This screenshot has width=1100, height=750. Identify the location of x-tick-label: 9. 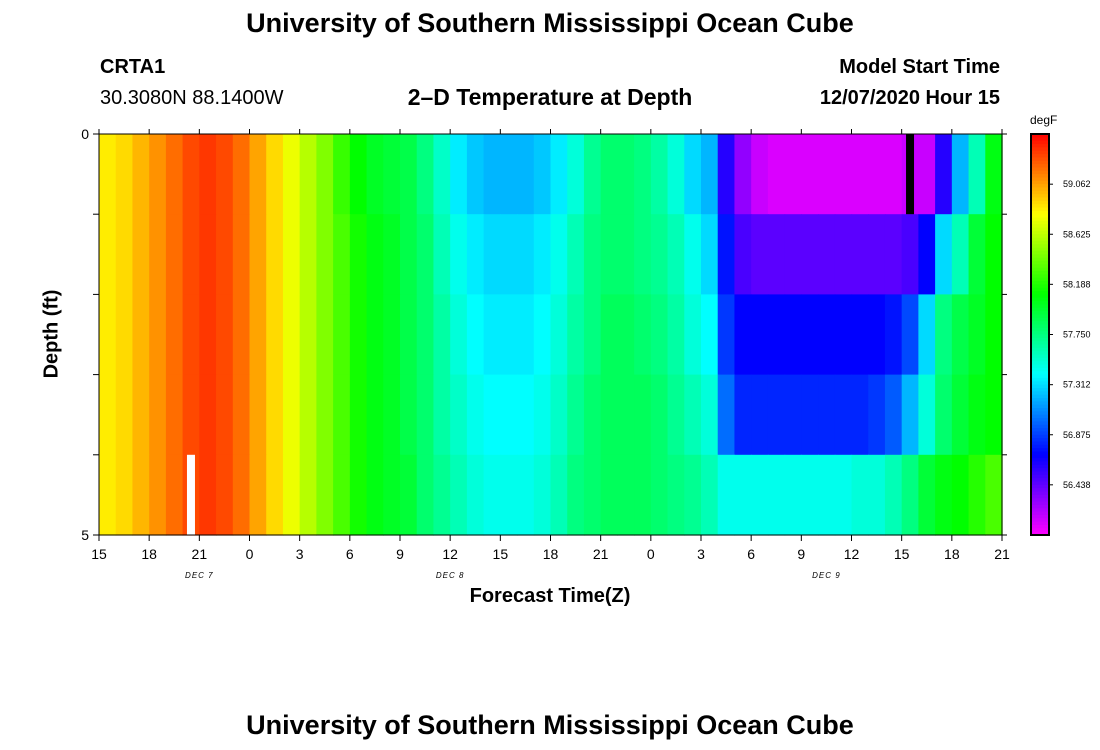
(400, 554).